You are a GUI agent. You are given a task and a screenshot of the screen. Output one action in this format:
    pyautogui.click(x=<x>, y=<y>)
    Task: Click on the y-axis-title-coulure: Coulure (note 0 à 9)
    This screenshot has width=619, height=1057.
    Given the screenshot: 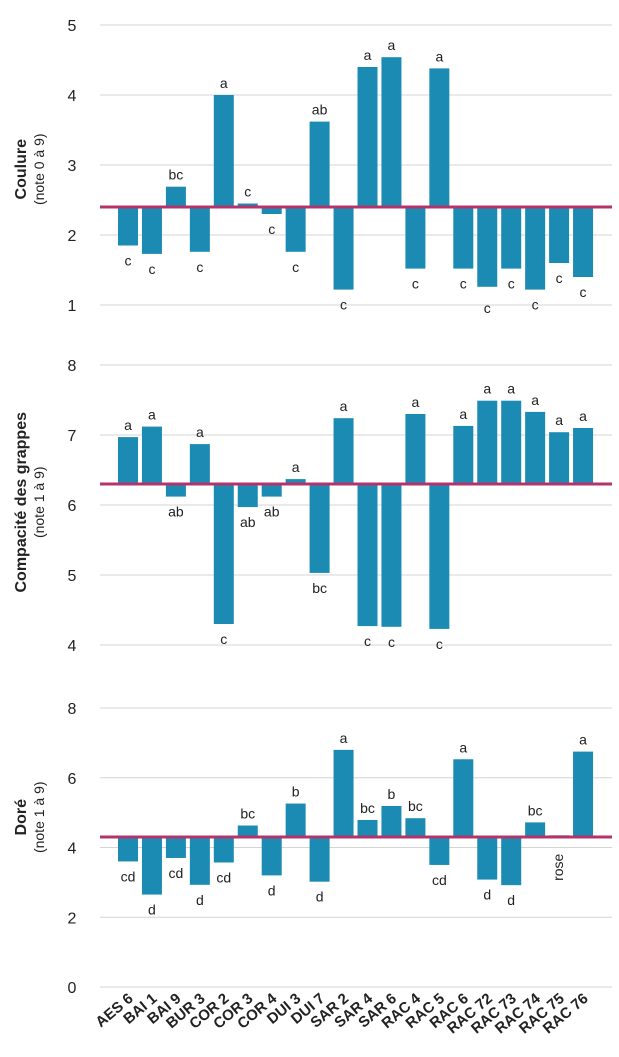 What is the action you would take?
    pyautogui.click(x=30, y=169)
    